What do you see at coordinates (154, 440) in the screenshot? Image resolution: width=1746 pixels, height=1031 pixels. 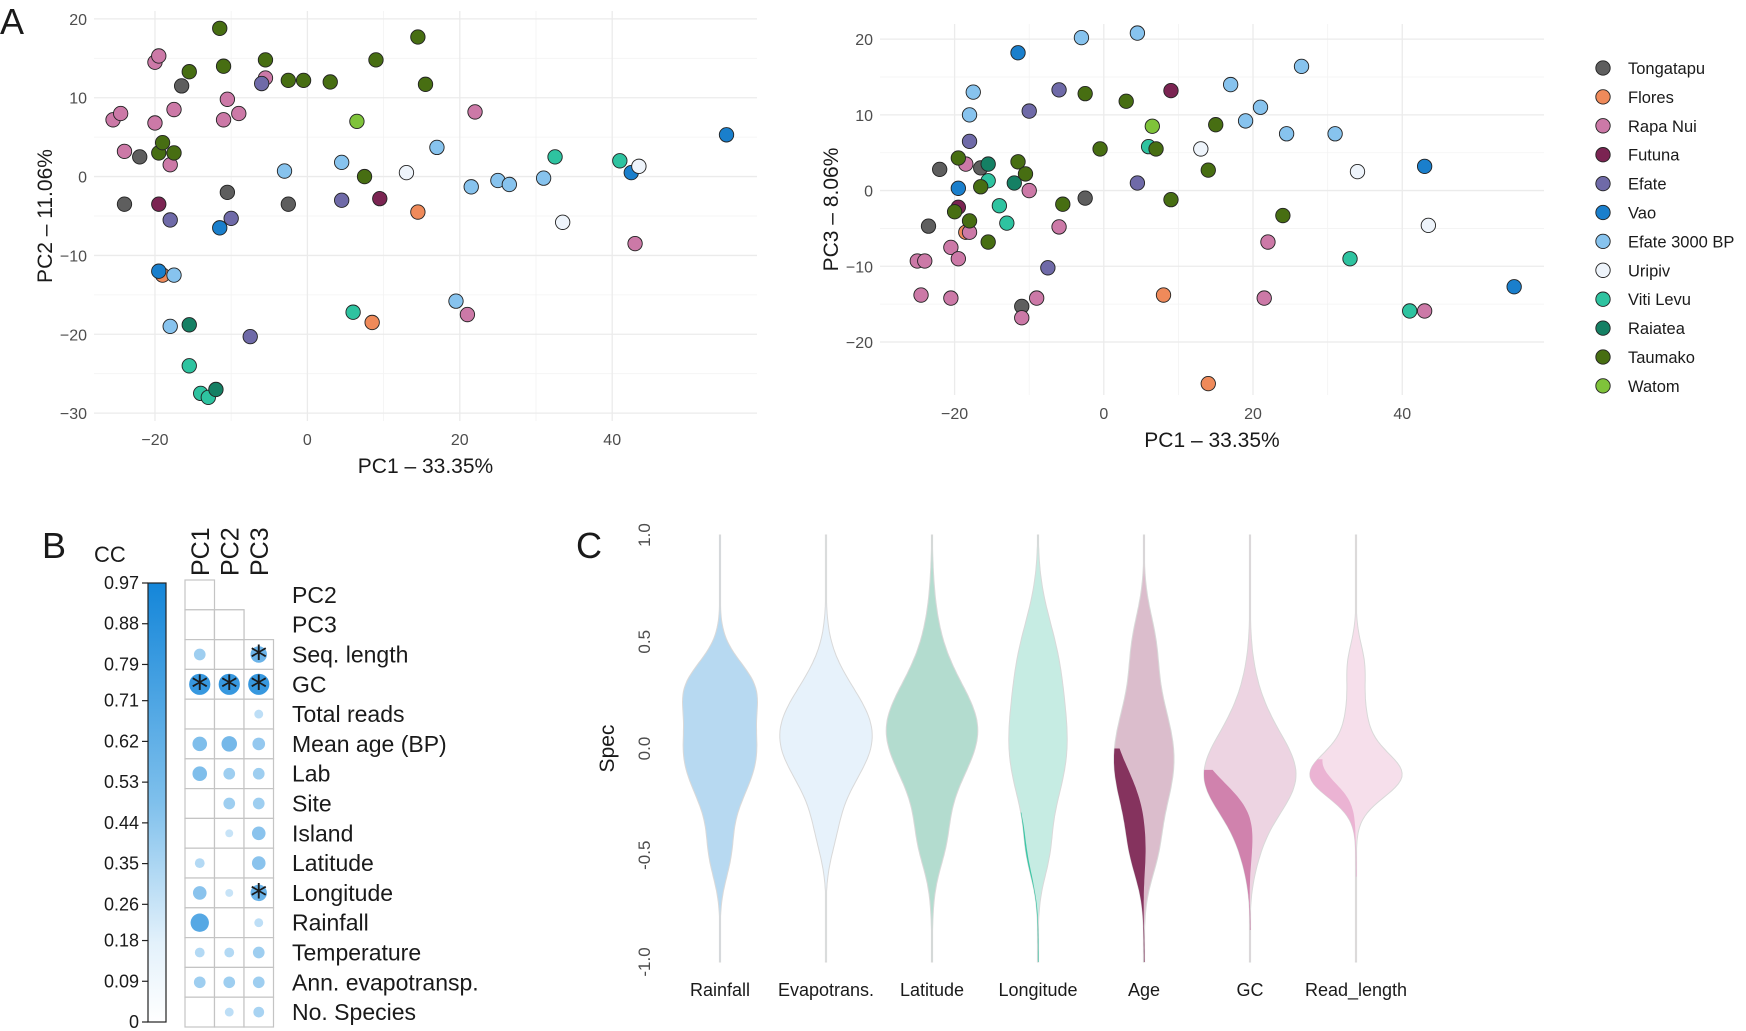 I see `pc1-pc2-x-tick-label: −20` at bounding box center [154, 440].